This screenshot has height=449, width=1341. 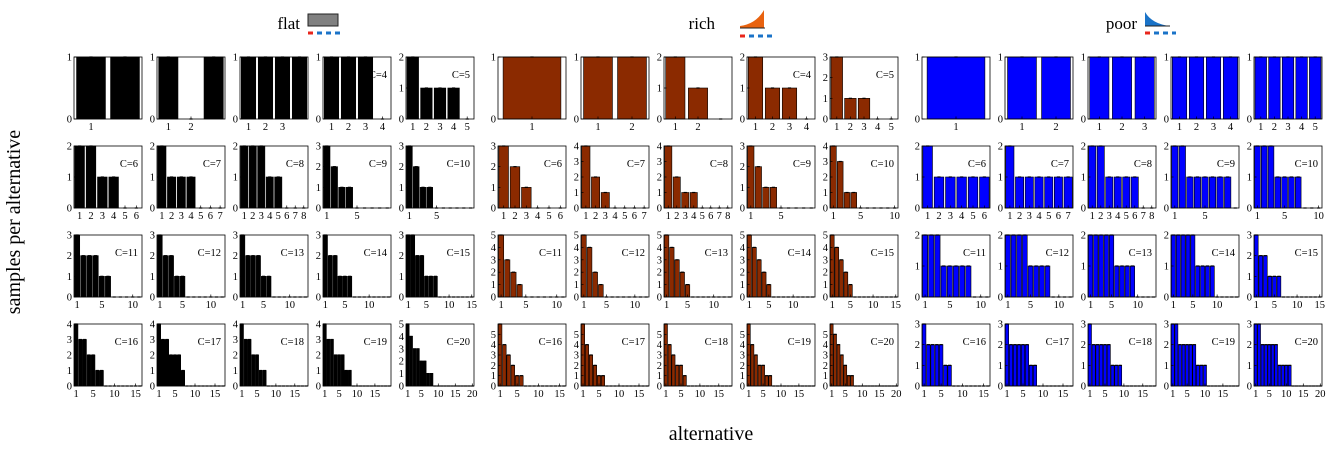 I want to click on x-axis-label: alternative, so click(x=711, y=434).